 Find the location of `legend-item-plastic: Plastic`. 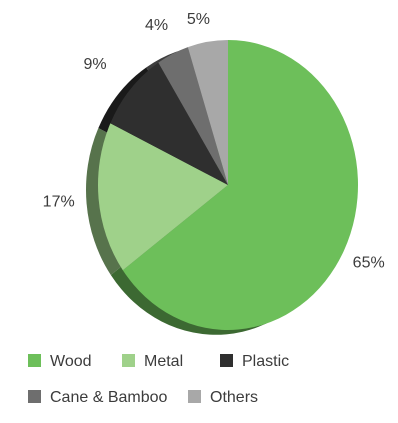

legend-item-plastic: Plastic is located at coordinates (254, 361).